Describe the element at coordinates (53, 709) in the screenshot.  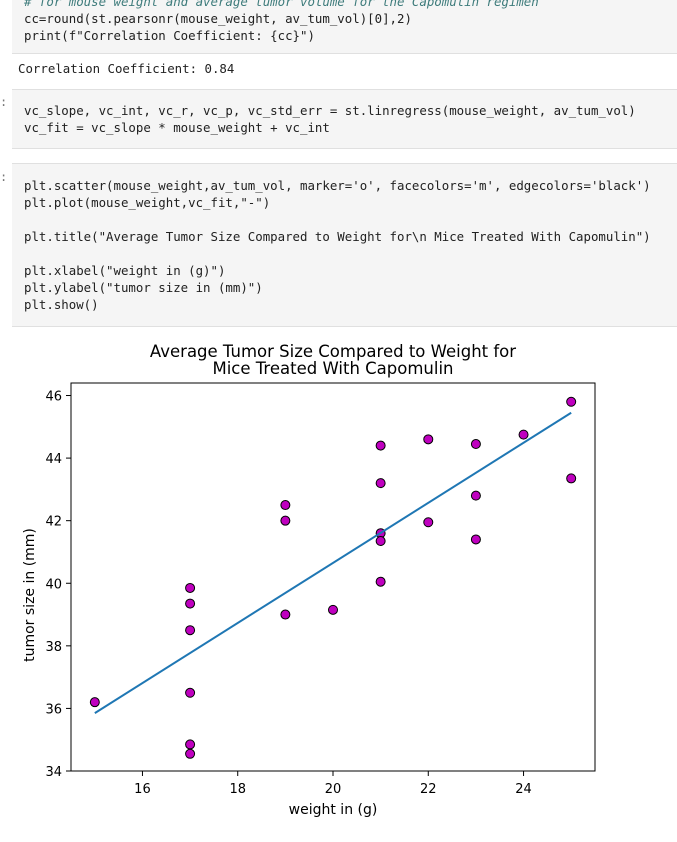
I see `y-tick-label: 36` at that location.